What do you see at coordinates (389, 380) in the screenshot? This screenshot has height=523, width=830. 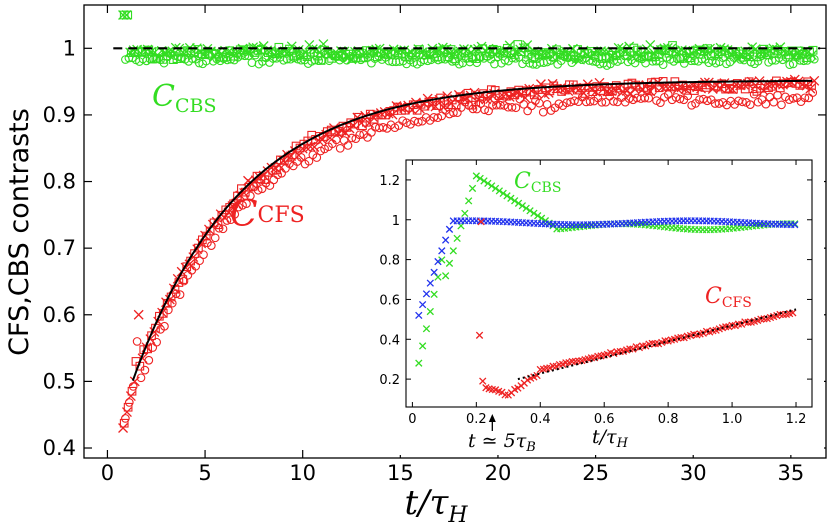 I see `inset-y-tick-label-0: 0.2` at bounding box center [389, 380].